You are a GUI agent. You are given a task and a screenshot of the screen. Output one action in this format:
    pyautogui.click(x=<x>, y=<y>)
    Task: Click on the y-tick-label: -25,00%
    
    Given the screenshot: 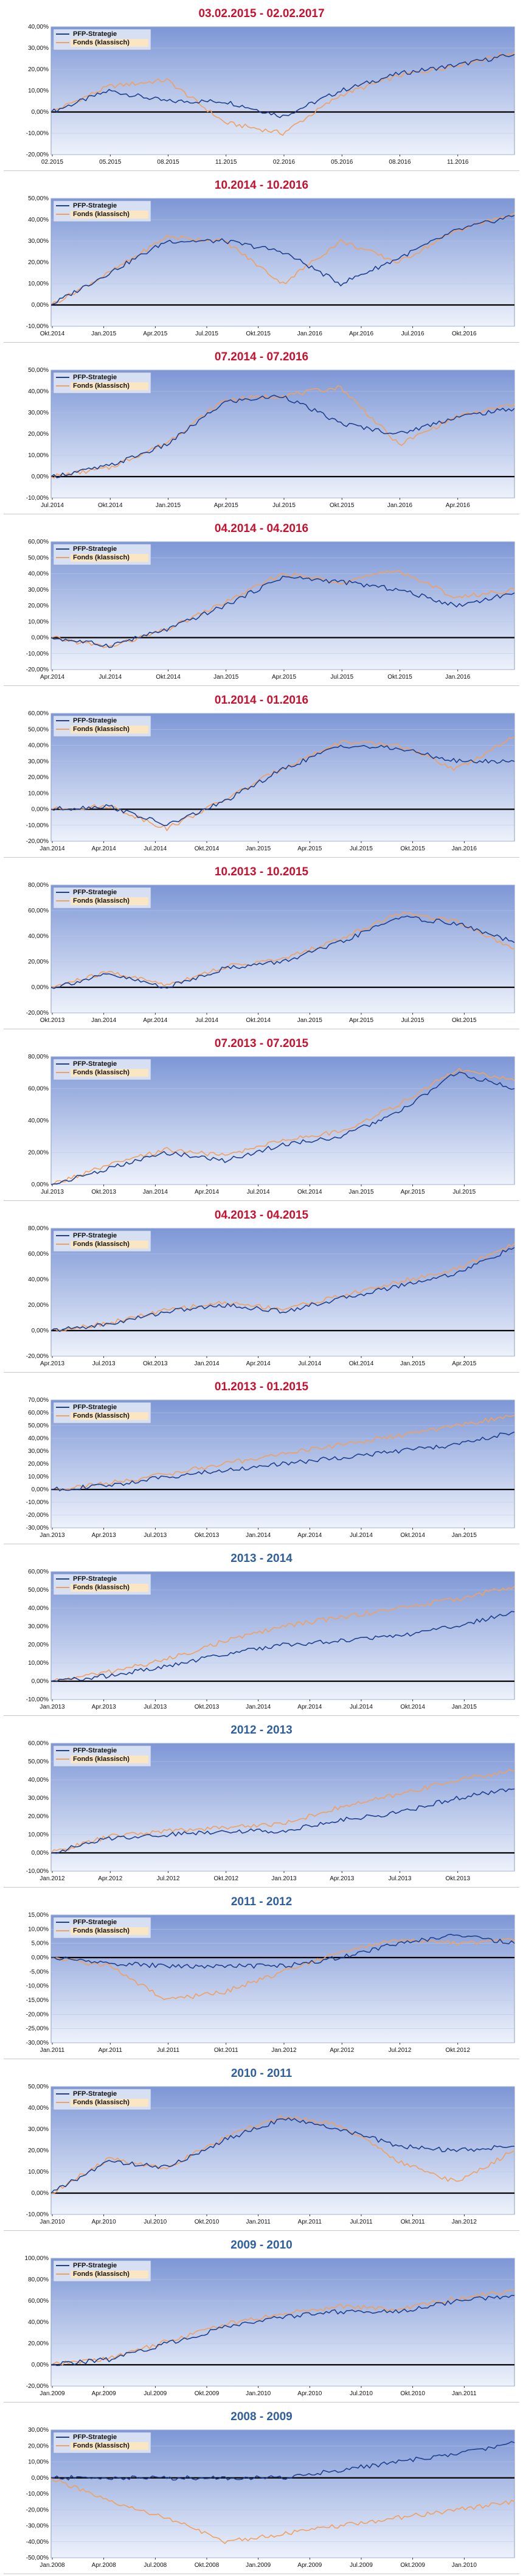 What is the action you would take?
    pyautogui.click(x=38, y=2029)
    